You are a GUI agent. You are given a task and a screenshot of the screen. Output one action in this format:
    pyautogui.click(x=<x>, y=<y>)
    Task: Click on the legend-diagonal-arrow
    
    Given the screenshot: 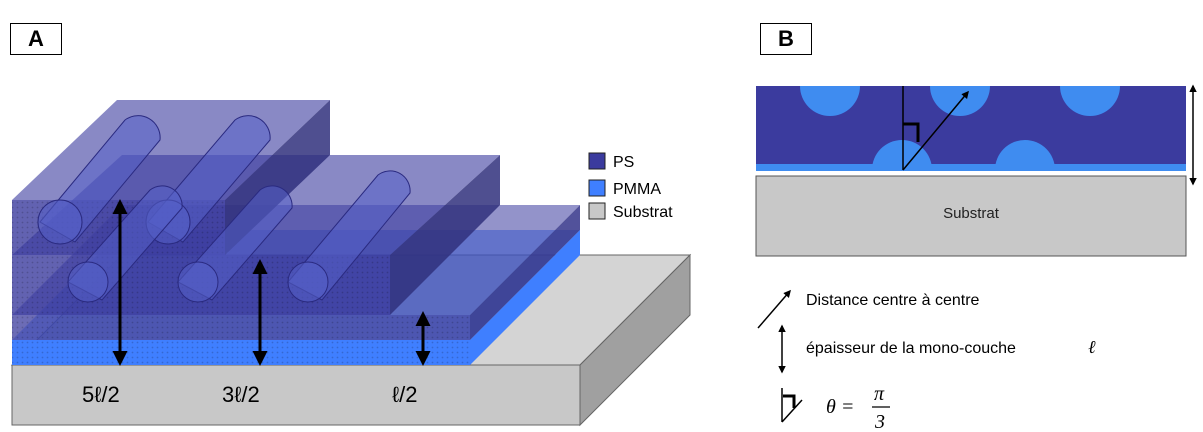 What is the action you would take?
    pyautogui.click(x=774, y=309)
    